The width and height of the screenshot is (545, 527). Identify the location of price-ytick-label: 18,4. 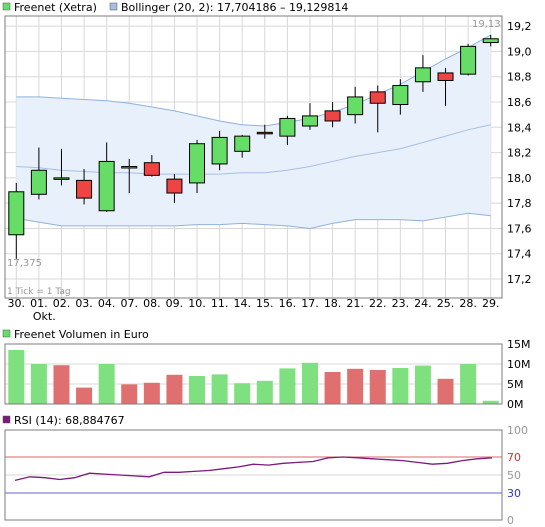
(519, 127).